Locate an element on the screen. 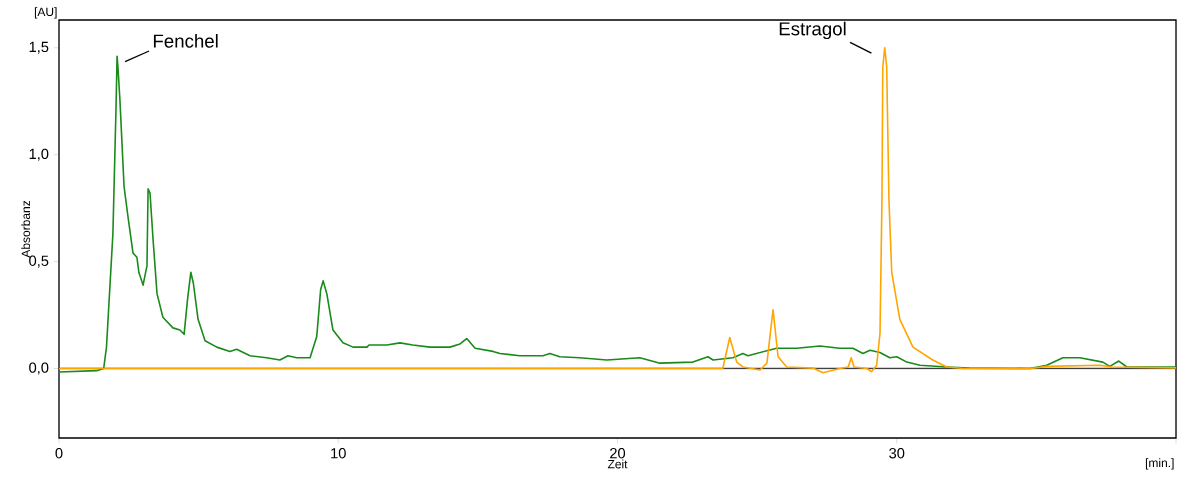 The height and width of the screenshot is (479, 1177). x-tick-label: 20 is located at coordinates (618, 453).